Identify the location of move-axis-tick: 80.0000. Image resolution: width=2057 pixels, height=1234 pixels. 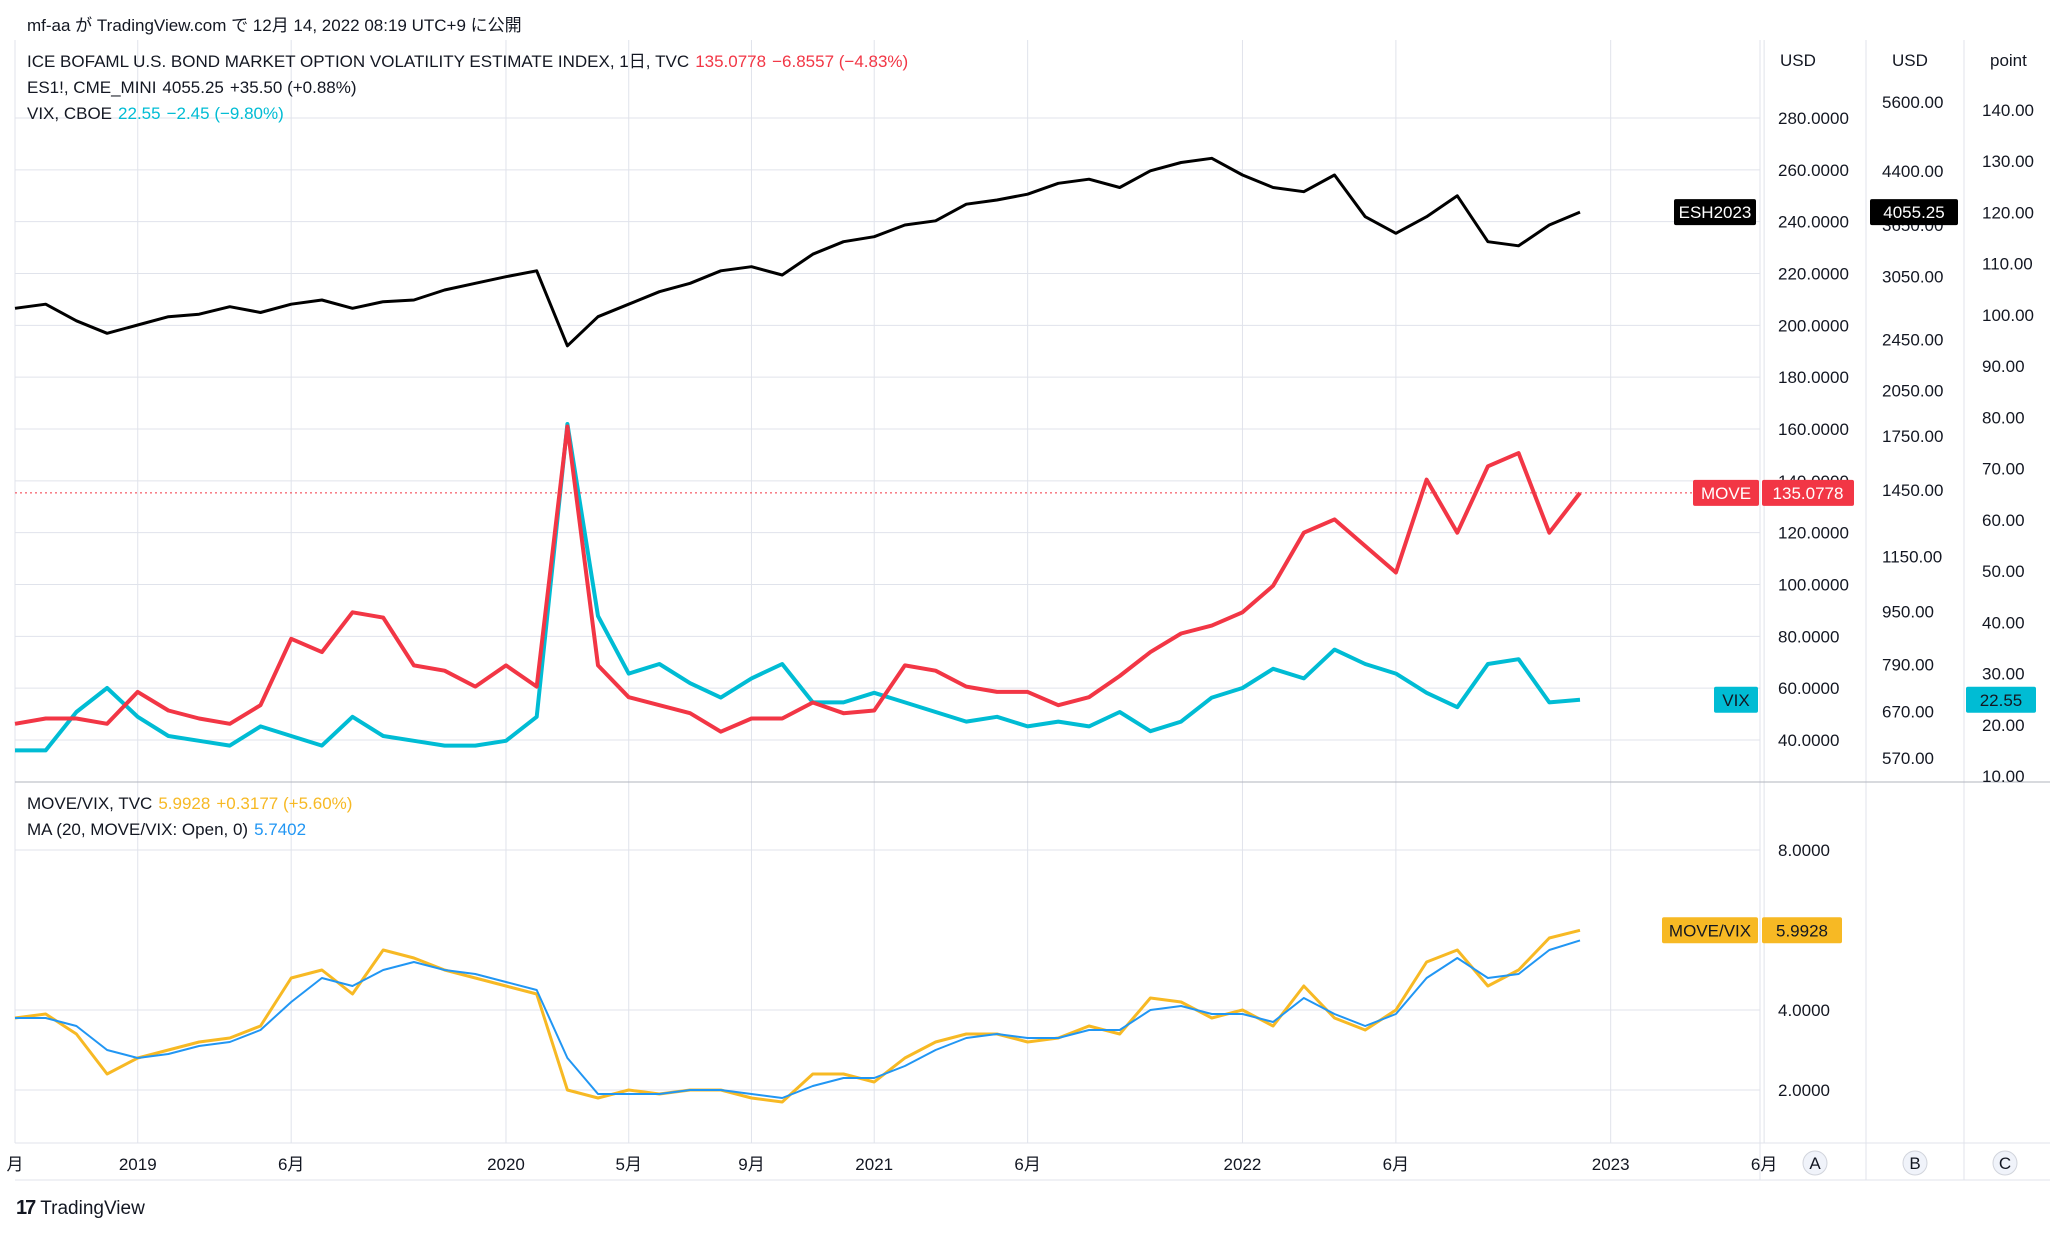
(1808, 636).